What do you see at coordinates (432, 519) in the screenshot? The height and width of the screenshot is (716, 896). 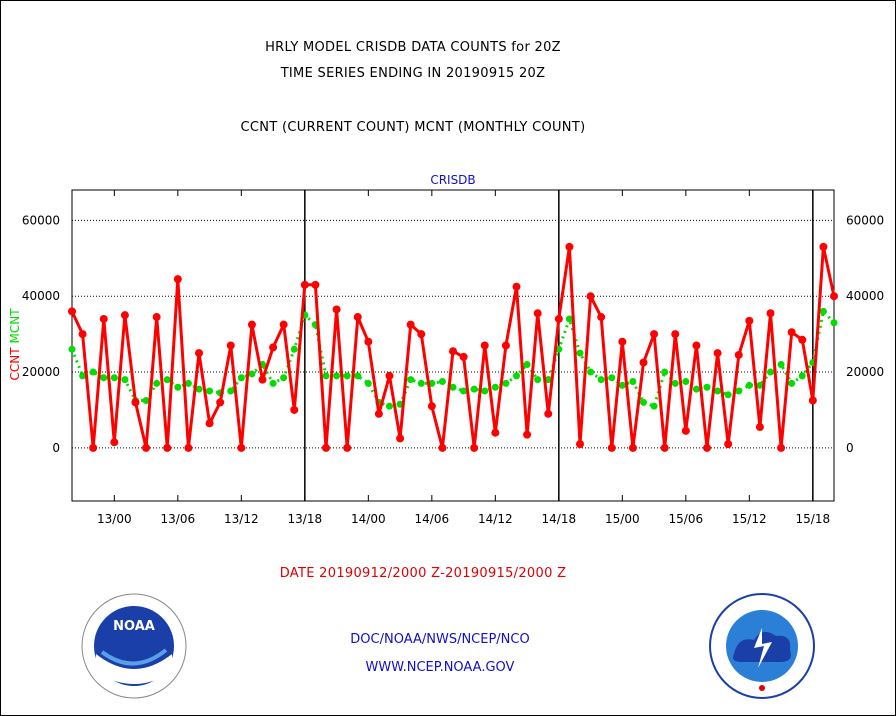 I see `x-tick-label-14-06: 14/06` at bounding box center [432, 519].